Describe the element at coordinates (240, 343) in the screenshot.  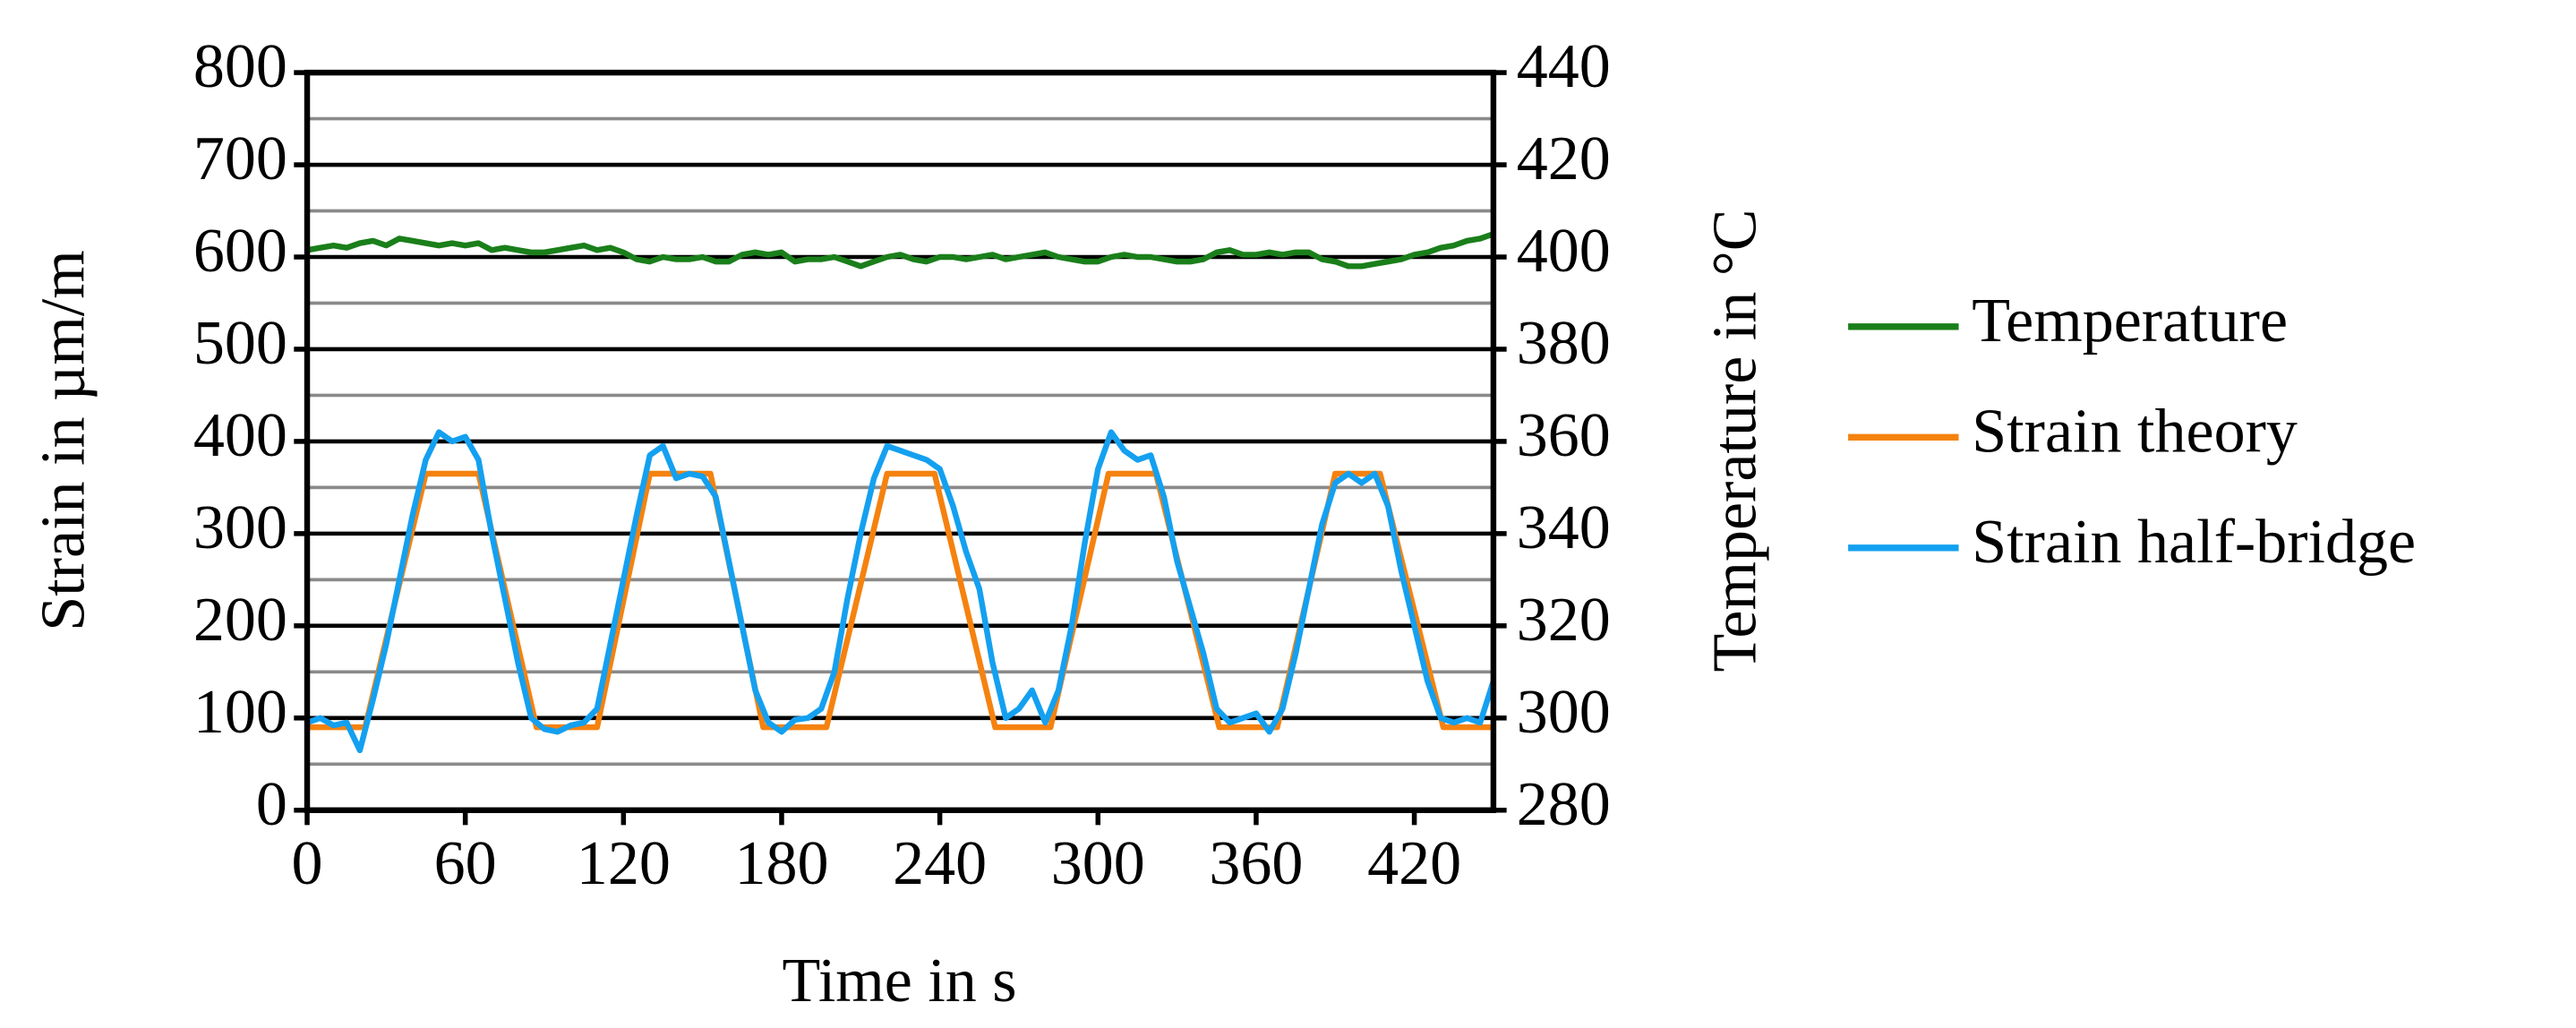
I see `y-tick-label: 500` at that location.